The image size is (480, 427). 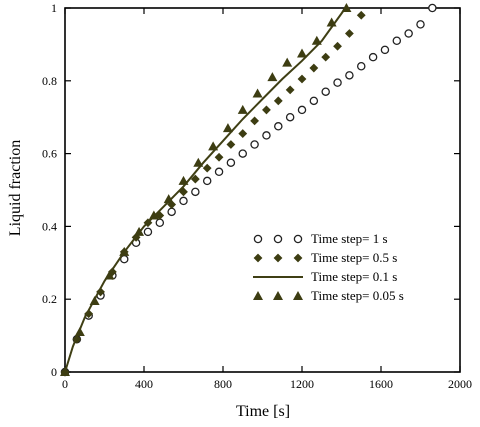 I want to click on y-tick-label: 1, so click(x=54, y=8).